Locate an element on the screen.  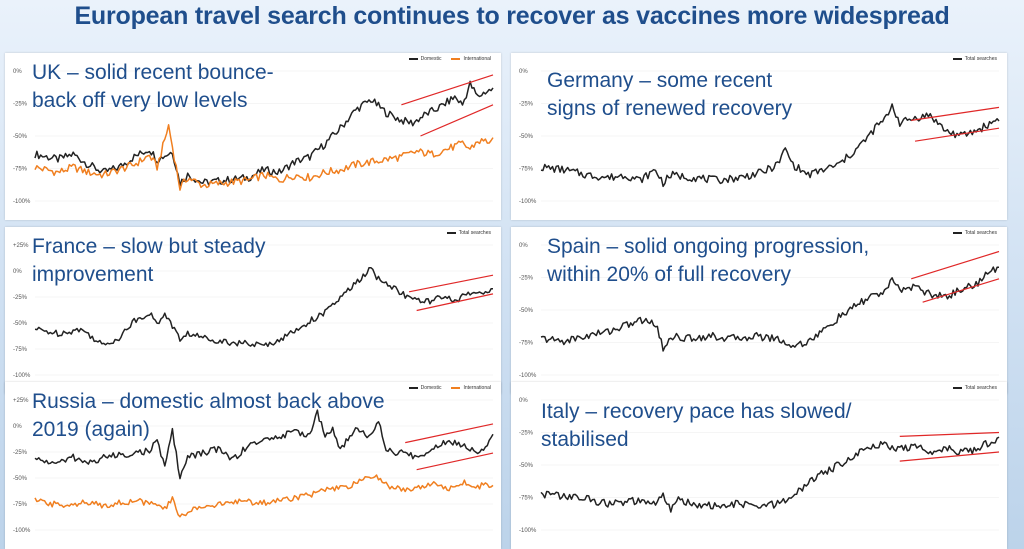
chart-svg-italy: 0% -25% -50% -75% -100% is located at coordinates (759, 466).